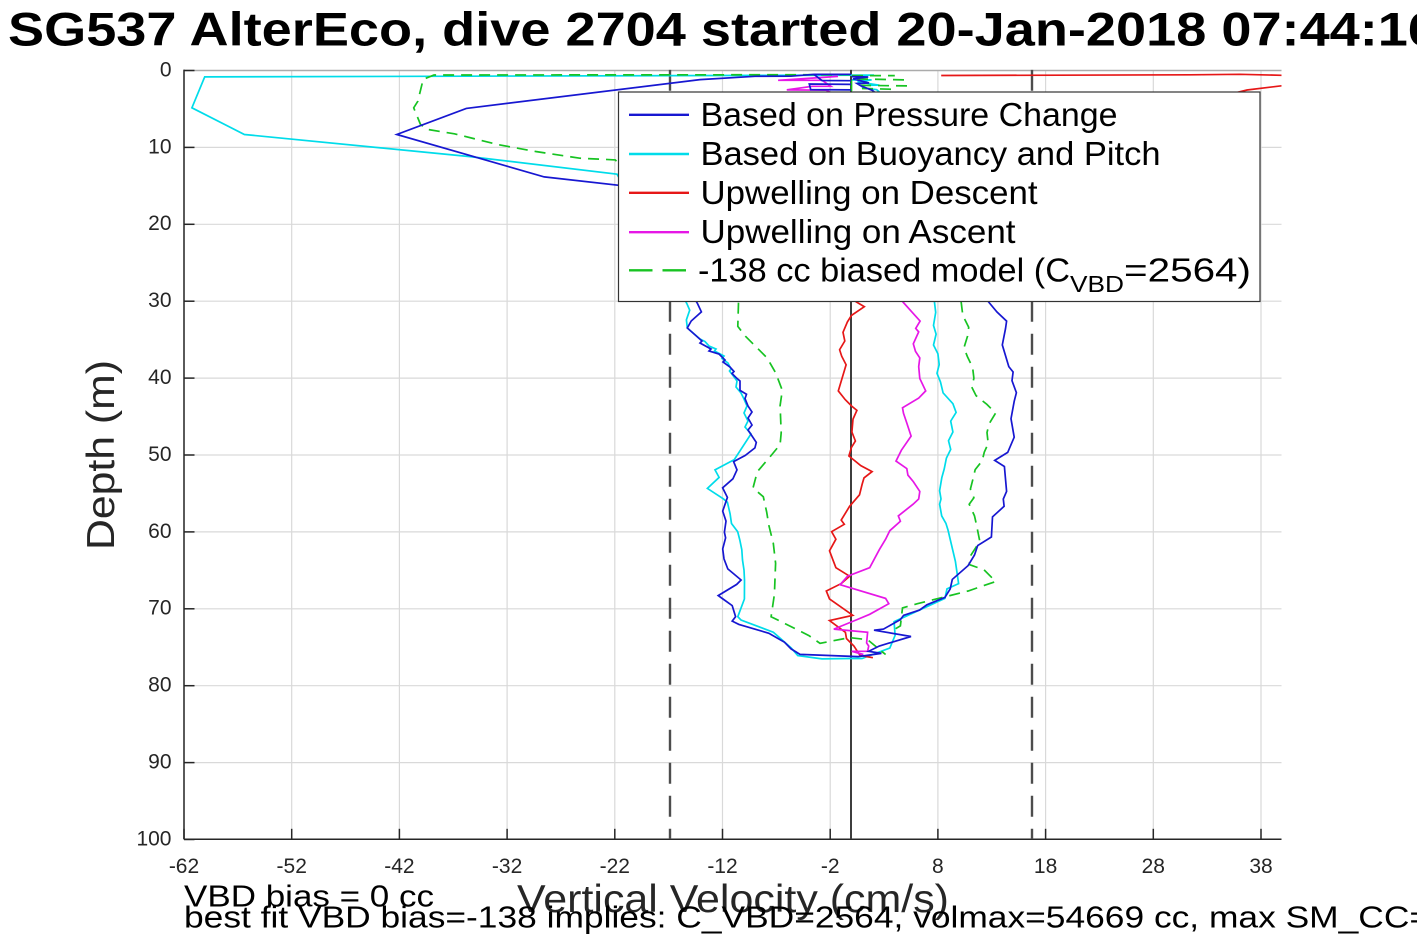  I want to click on svg-text: Upwelling on Ascent, so click(858, 231).